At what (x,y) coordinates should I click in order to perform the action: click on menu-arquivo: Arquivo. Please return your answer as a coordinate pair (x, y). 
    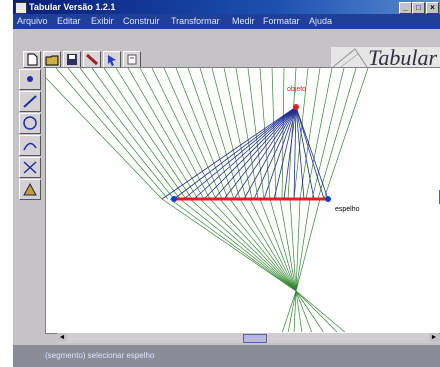
    Looking at the image, I should click on (32, 21).